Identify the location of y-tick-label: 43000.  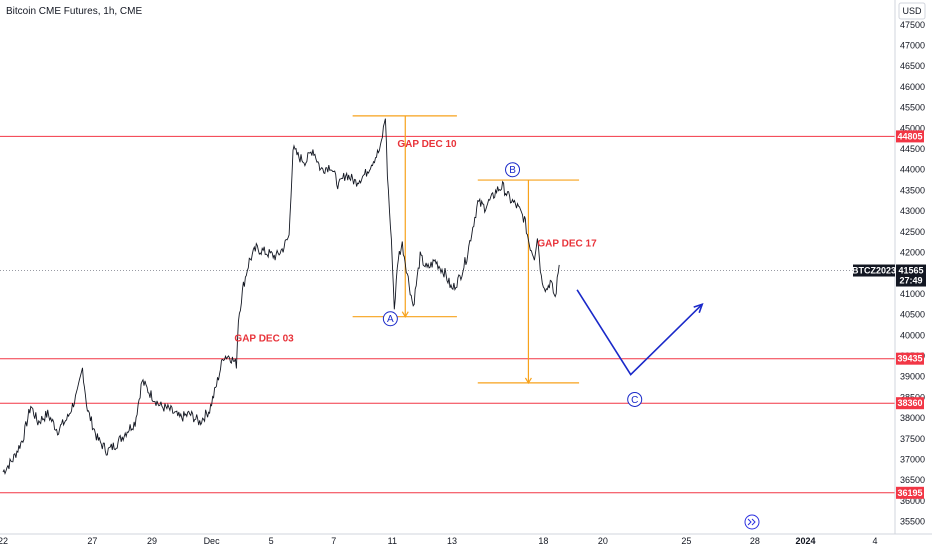
(912, 211).